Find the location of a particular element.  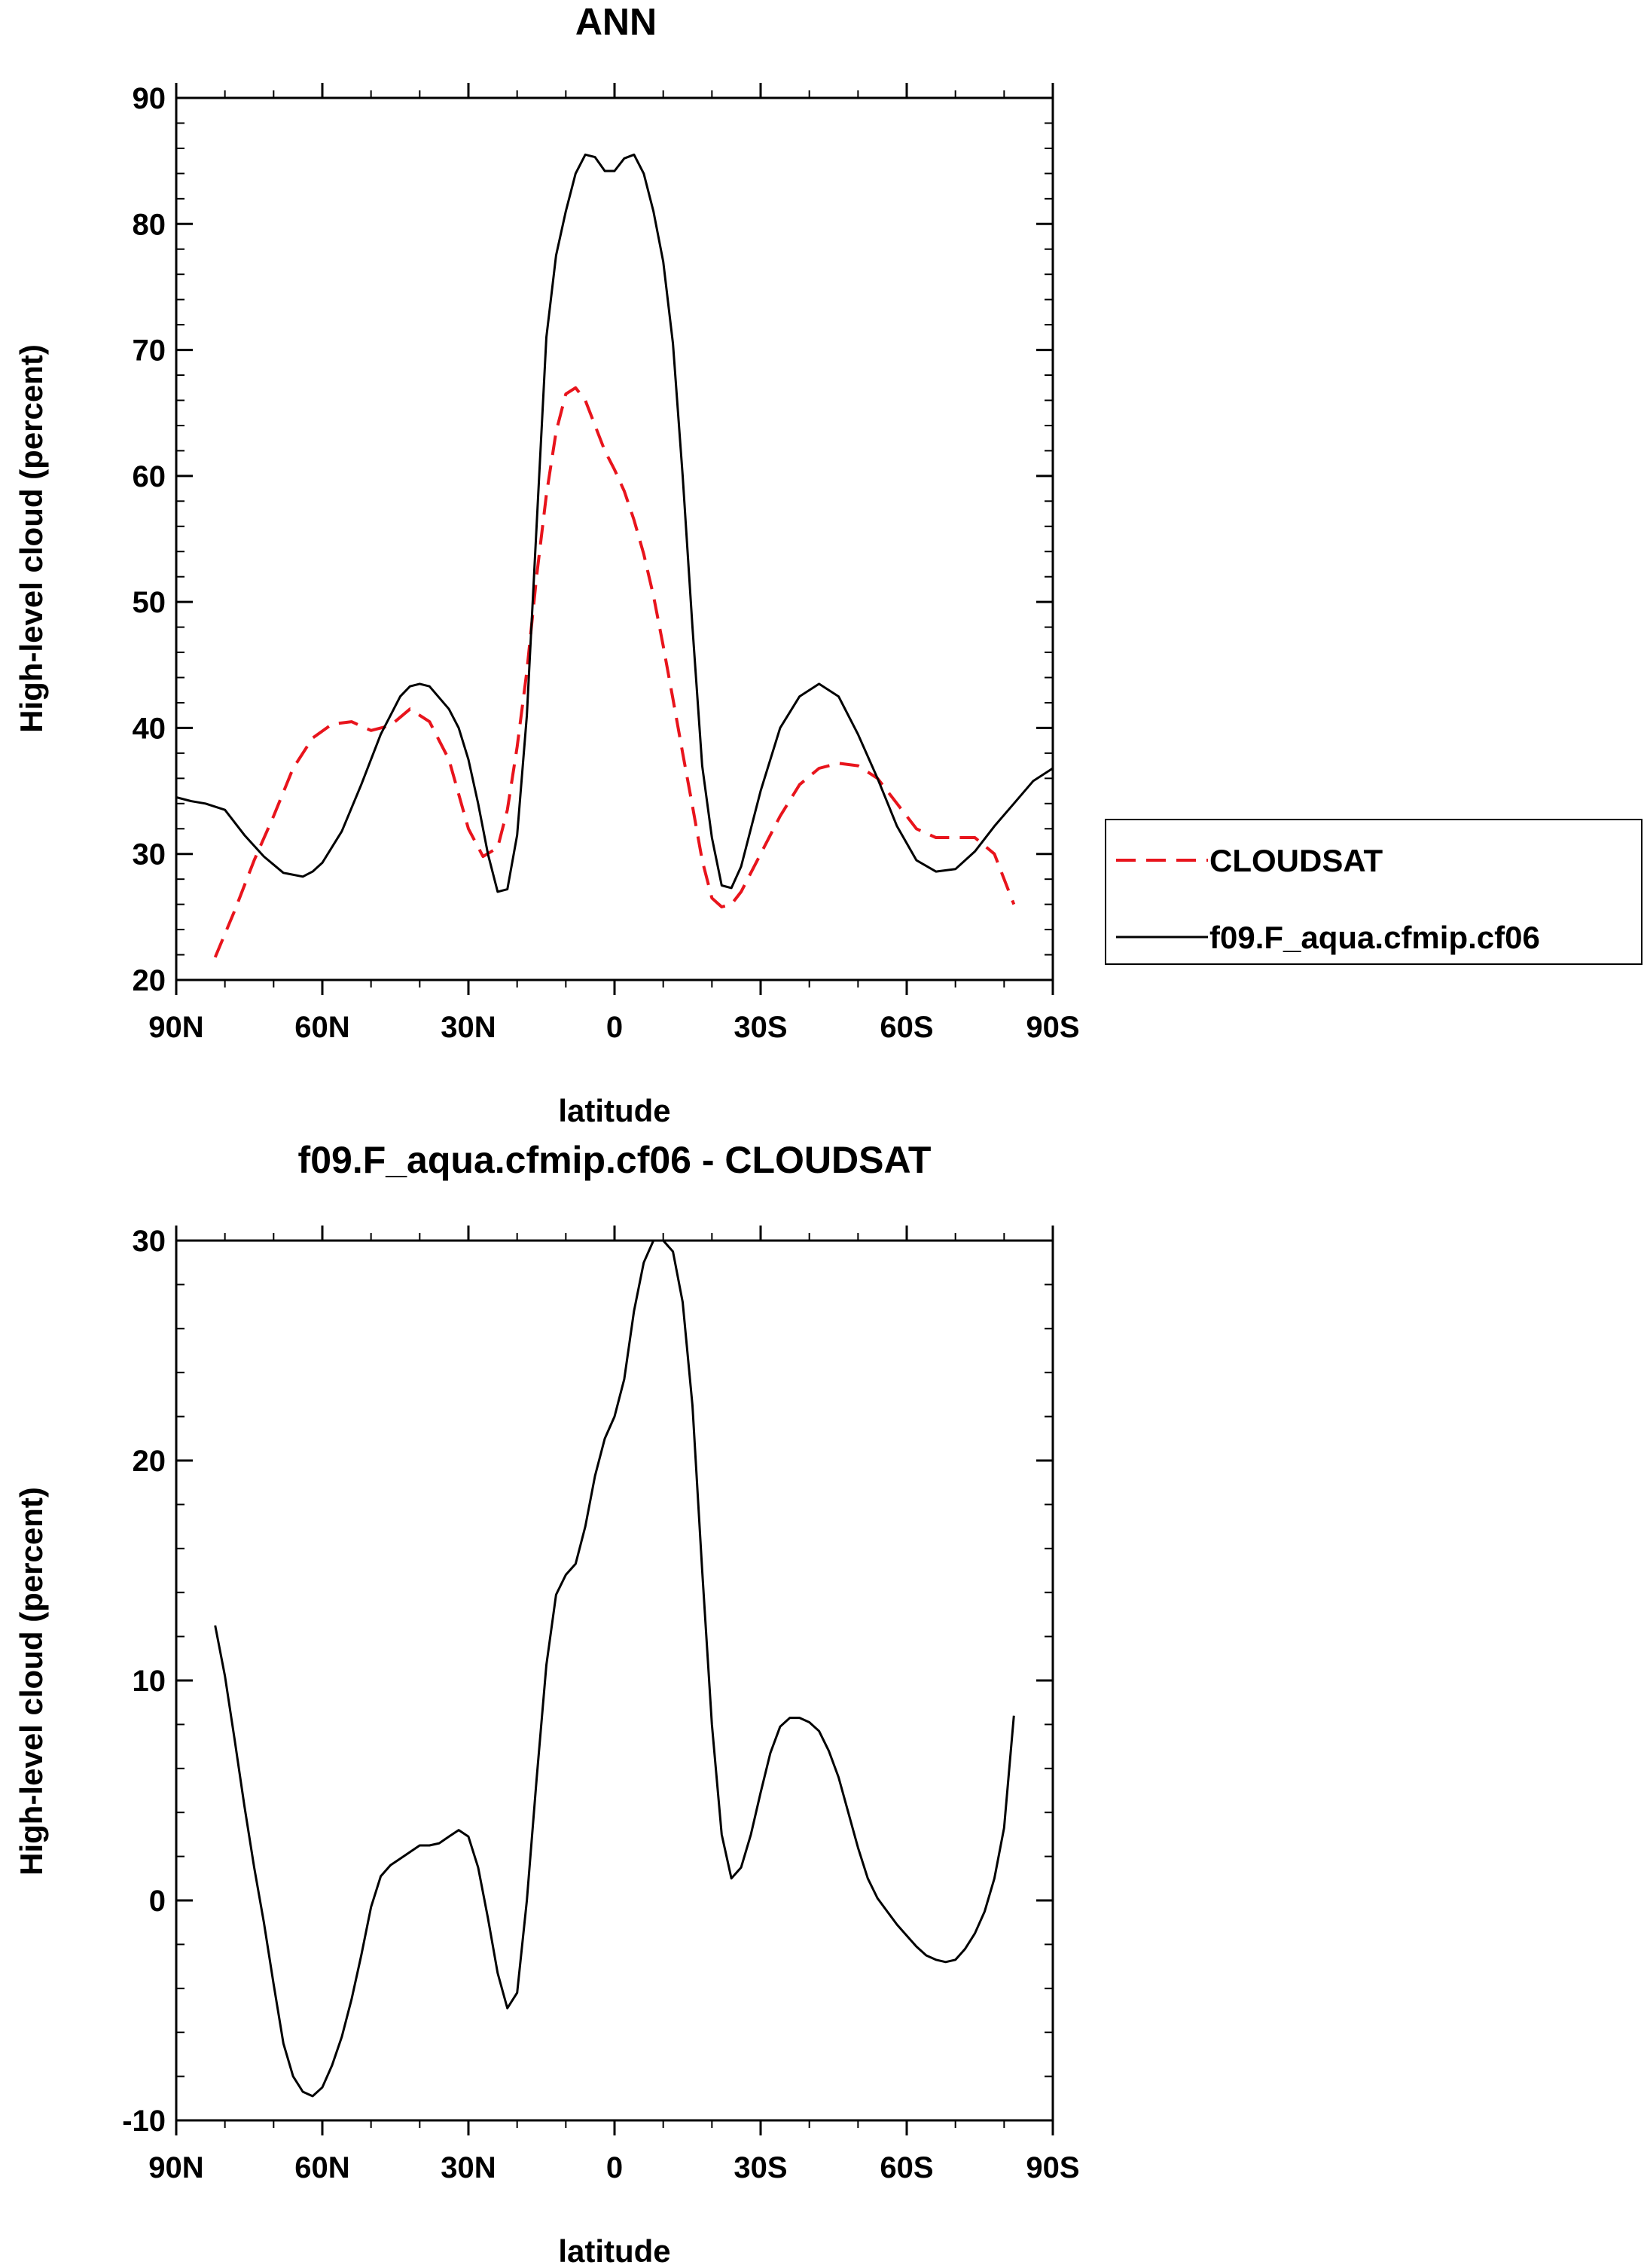

y-tick-label-10: 10 is located at coordinates (149, 1682).